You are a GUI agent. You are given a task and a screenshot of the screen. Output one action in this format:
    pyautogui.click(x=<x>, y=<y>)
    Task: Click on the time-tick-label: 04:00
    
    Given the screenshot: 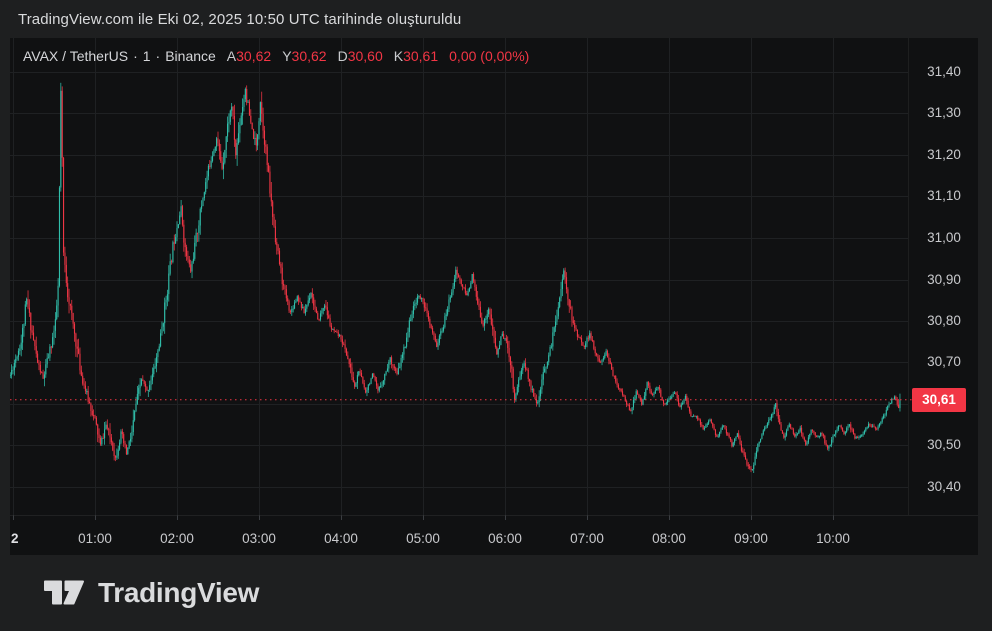 What is the action you would take?
    pyautogui.click(x=341, y=538)
    